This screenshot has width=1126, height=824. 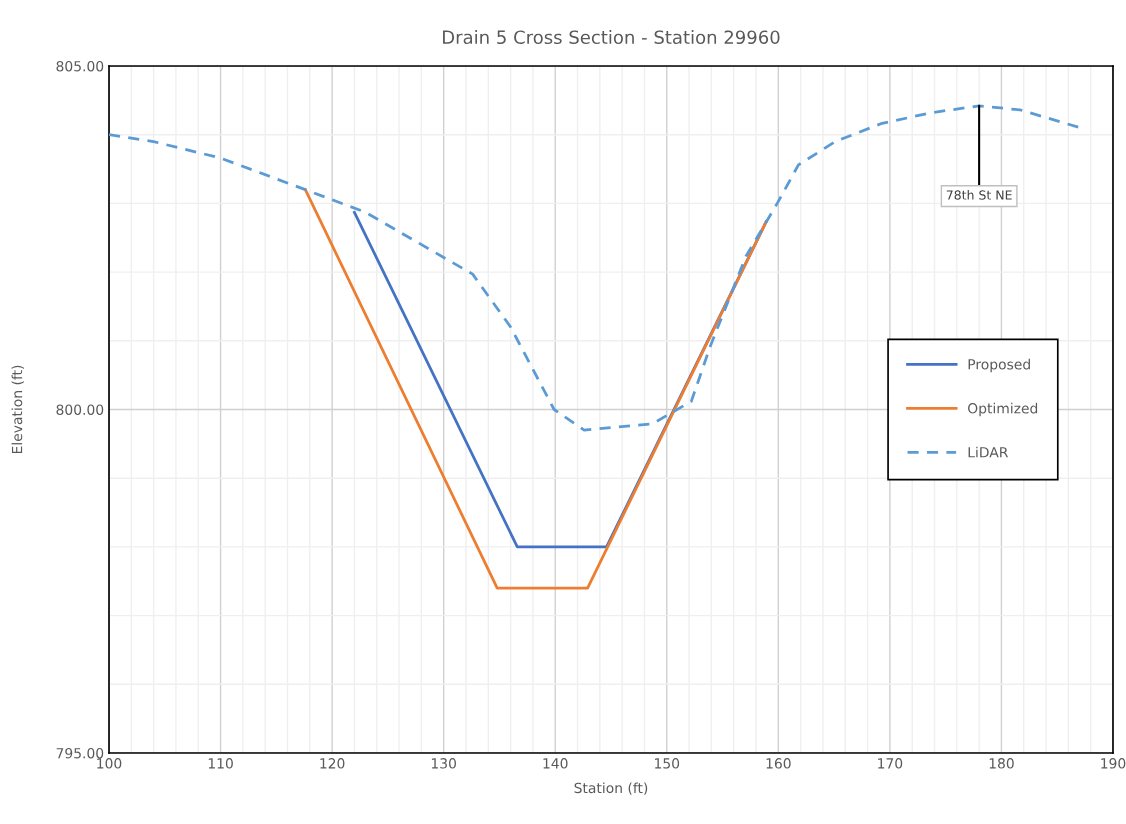 What do you see at coordinates (80, 66) in the screenshot?
I see `y-tick-label: 805.00` at bounding box center [80, 66].